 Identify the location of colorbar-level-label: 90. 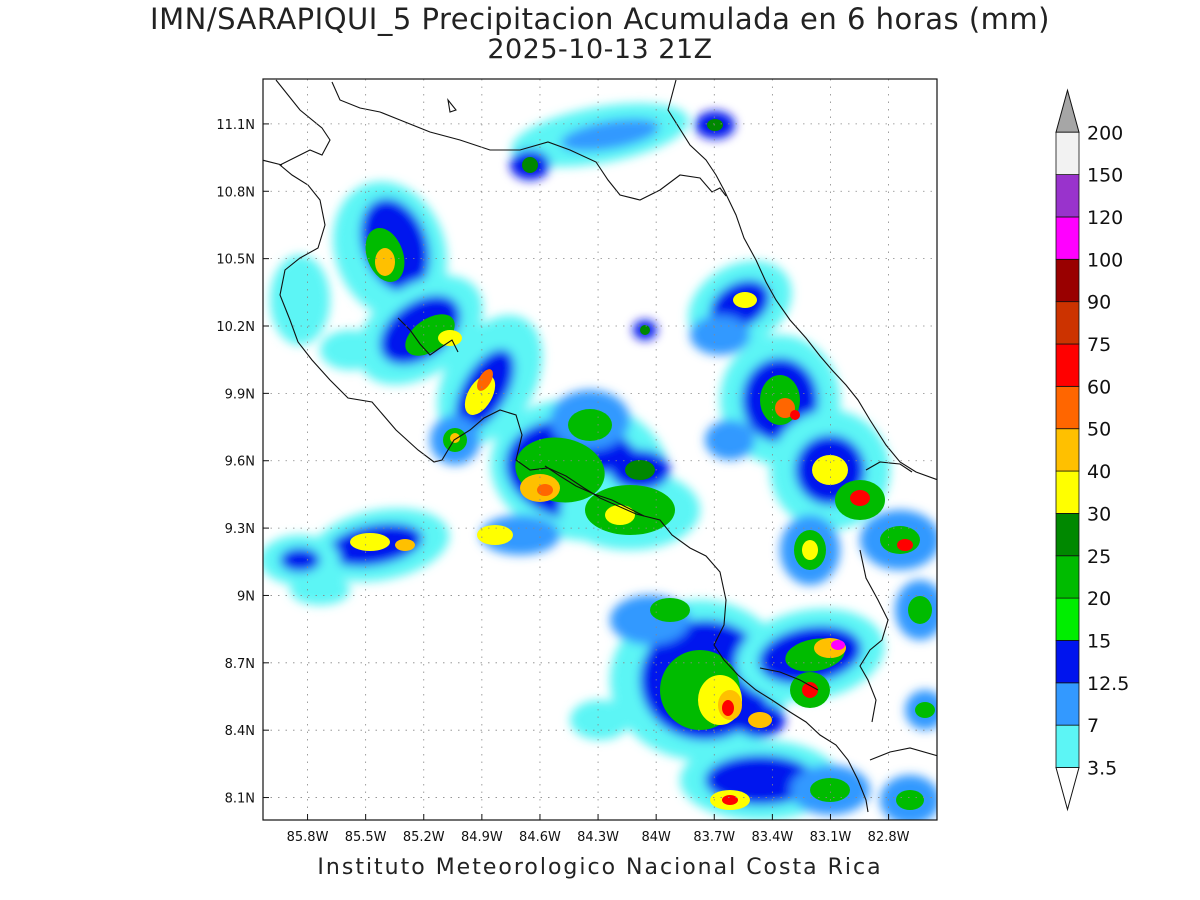
(1099, 303).